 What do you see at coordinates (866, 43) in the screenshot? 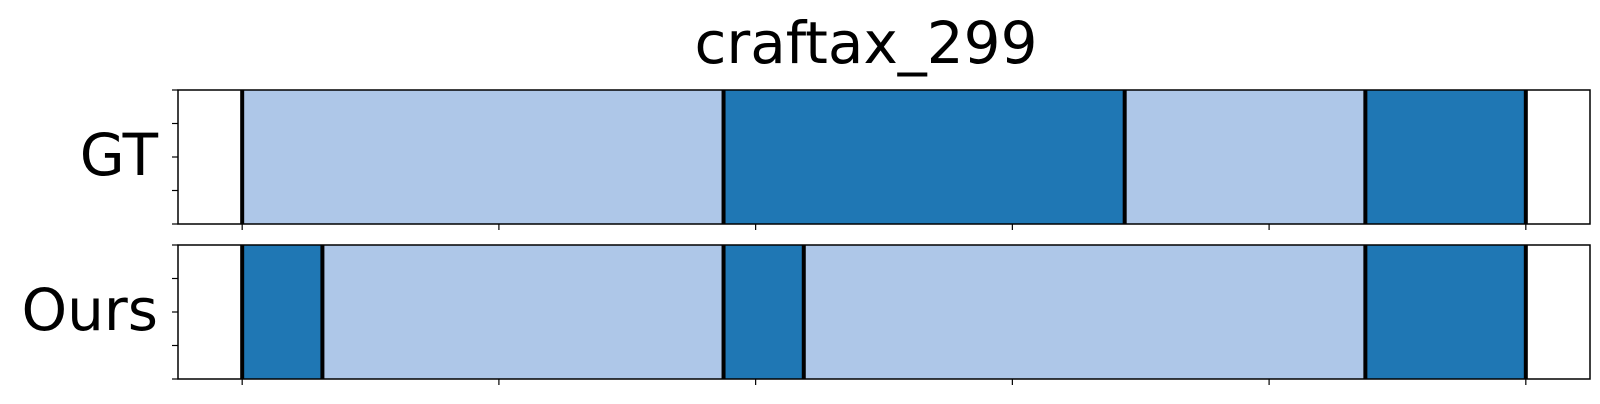
I see `chart-title: craftax_299` at bounding box center [866, 43].